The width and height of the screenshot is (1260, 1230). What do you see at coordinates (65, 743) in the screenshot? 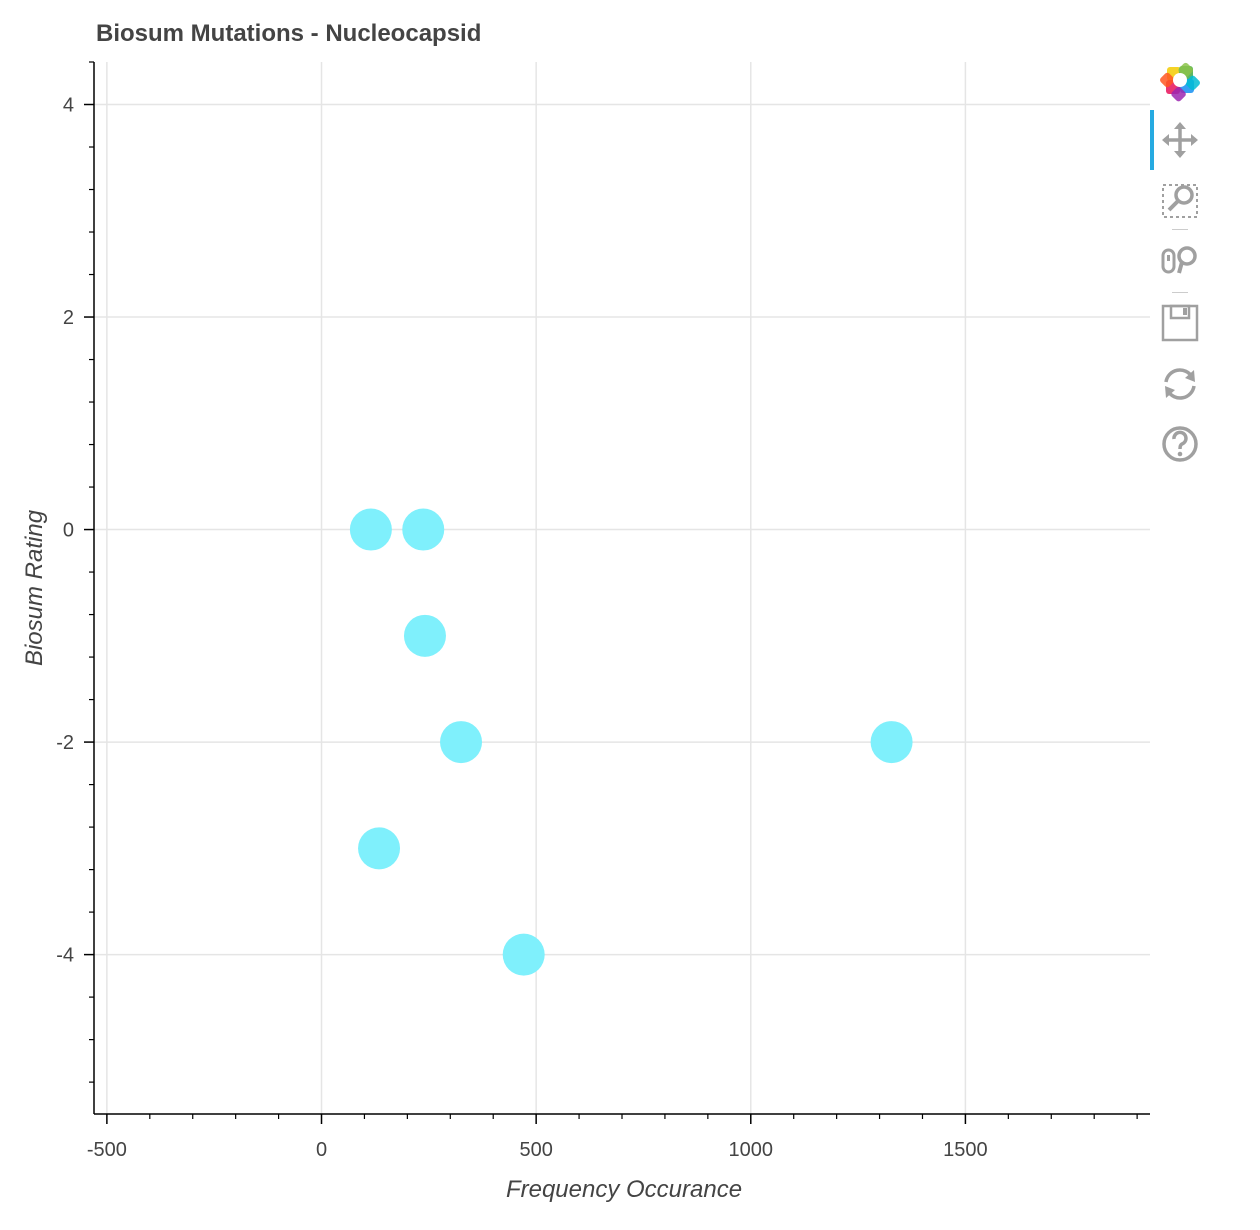
I see `y-tick-label: -2` at bounding box center [65, 743].